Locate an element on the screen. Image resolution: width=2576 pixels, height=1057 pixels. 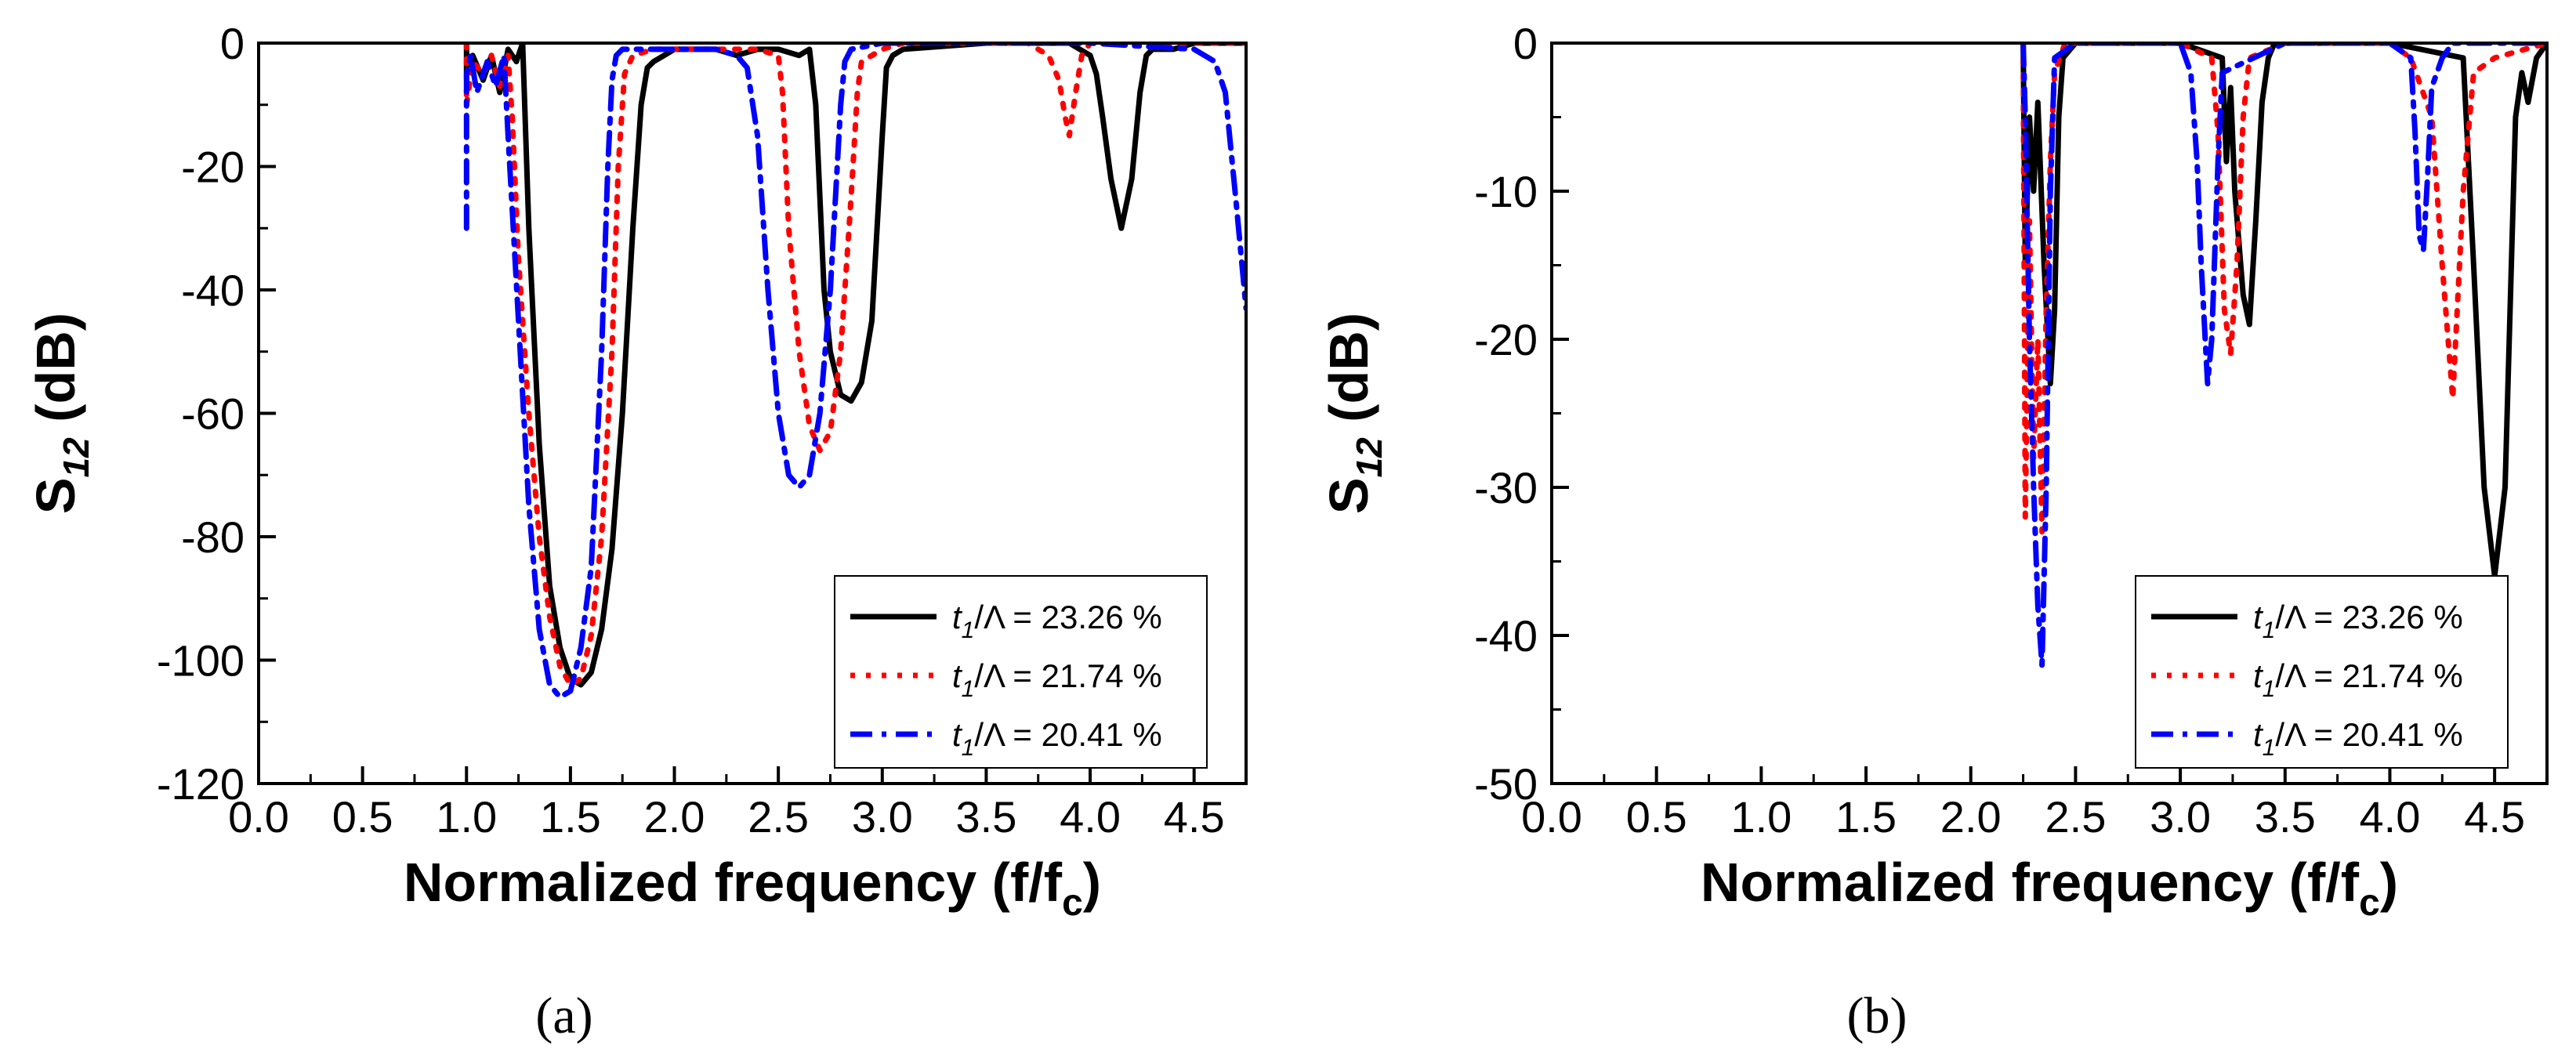
y-tick-label: -30 is located at coordinates (1506, 487).